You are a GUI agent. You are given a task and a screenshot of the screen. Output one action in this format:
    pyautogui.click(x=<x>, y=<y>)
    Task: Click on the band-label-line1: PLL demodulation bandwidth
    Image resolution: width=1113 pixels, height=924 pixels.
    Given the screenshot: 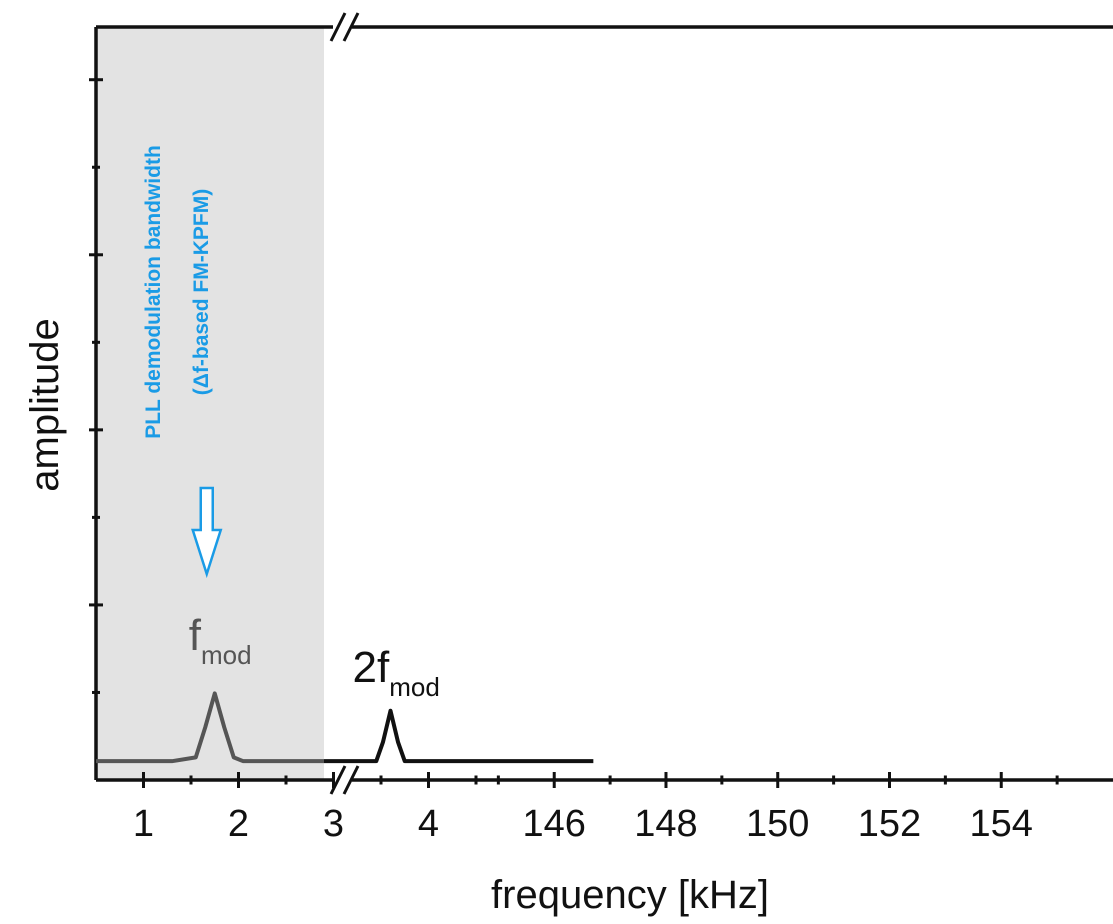 What is the action you would take?
    pyautogui.click(x=153, y=292)
    